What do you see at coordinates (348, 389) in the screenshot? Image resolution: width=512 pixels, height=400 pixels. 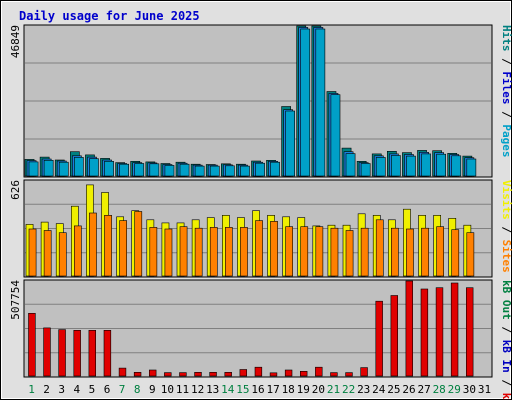 I see `day-label-22: 22` at bounding box center [348, 389].